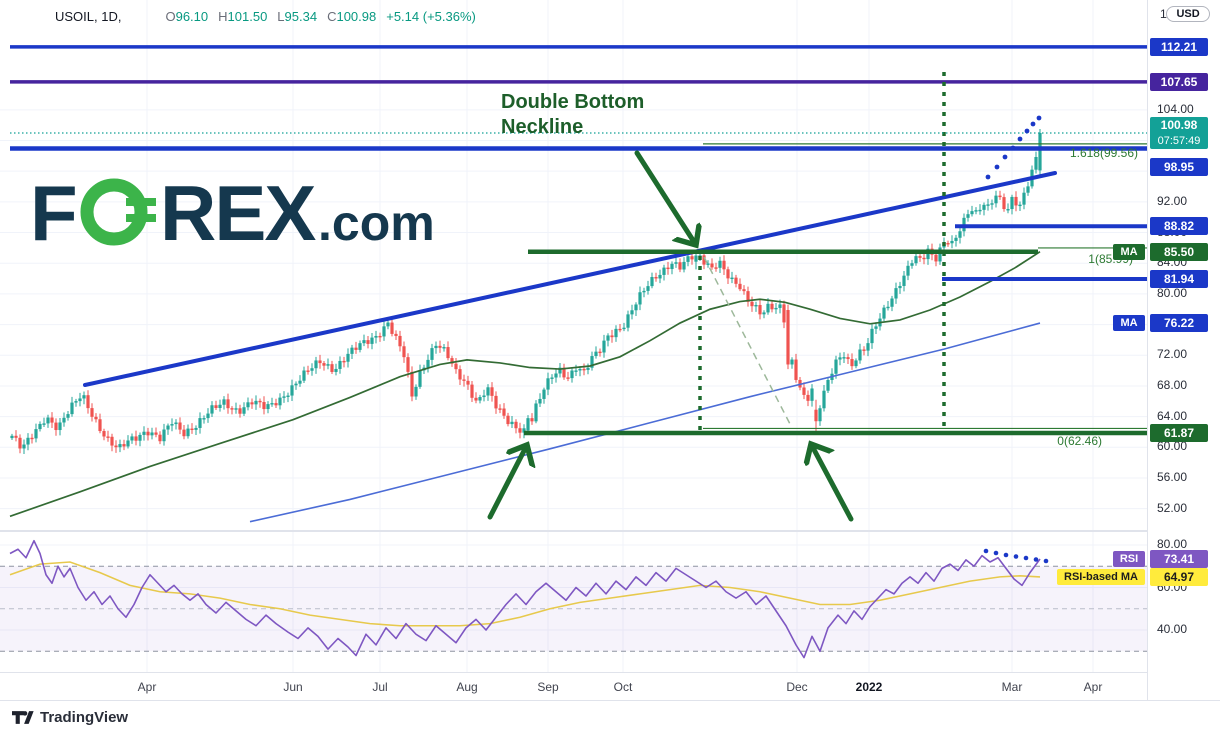 This screenshot has width=1220, height=734. I want to click on price-badge-61.87: 61.87, so click(1179, 432).